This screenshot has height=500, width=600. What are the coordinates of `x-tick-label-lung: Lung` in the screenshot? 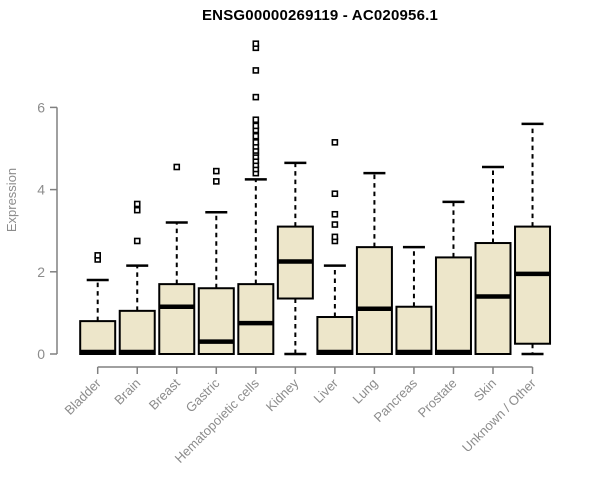 It's located at (364, 391).